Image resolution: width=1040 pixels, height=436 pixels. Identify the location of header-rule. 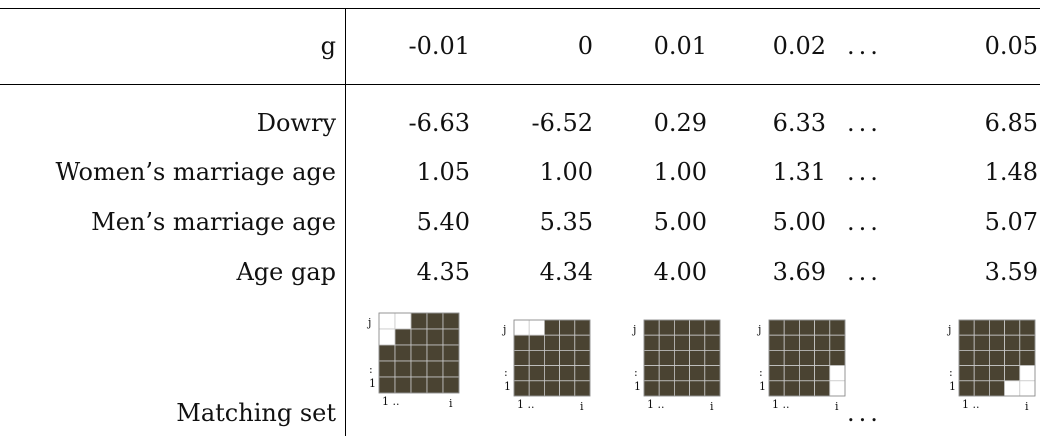
(520, 84).